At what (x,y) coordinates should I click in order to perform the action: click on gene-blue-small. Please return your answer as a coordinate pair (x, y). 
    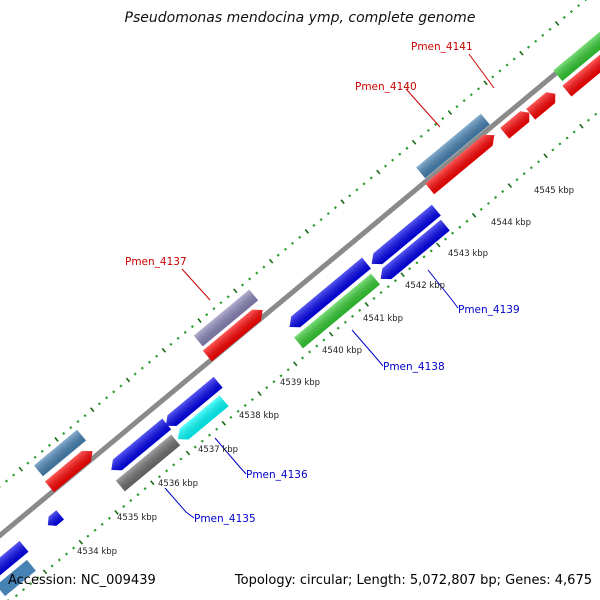
    Looking at the image, I should click on (54, 519).